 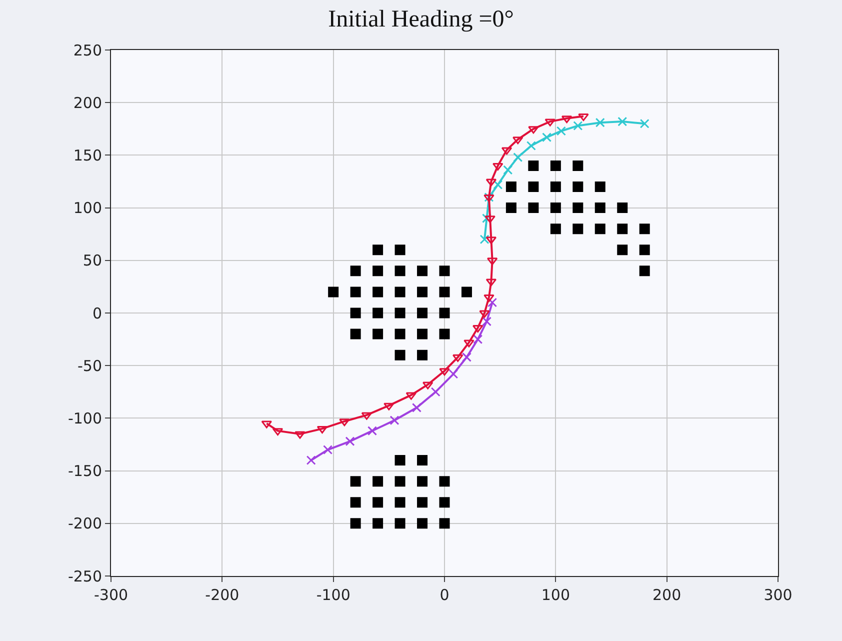 I want to click on x-tick-label: 0, so click(x=445, y=595).